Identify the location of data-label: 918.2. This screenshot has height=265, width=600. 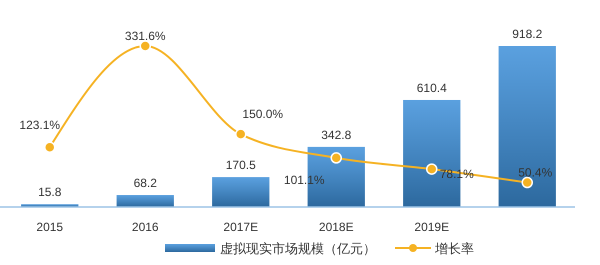
(527, 34).